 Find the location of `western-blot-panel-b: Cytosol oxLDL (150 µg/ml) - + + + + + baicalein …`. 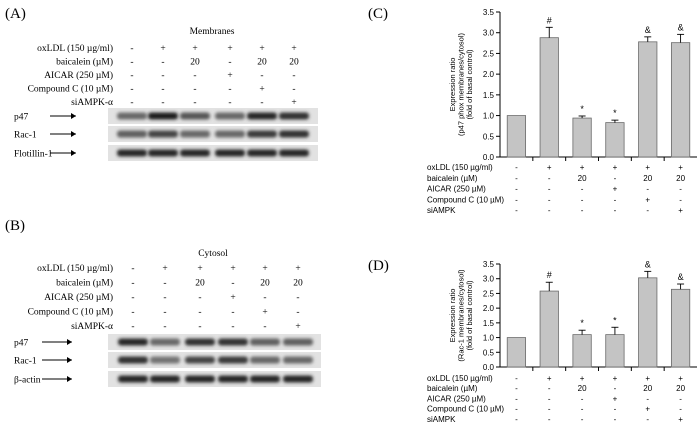

western-blot-panel-b: Cytosol oxLDL (150 µg/ml) - + + + + + baicalein … is located at coordinates (167, 318).